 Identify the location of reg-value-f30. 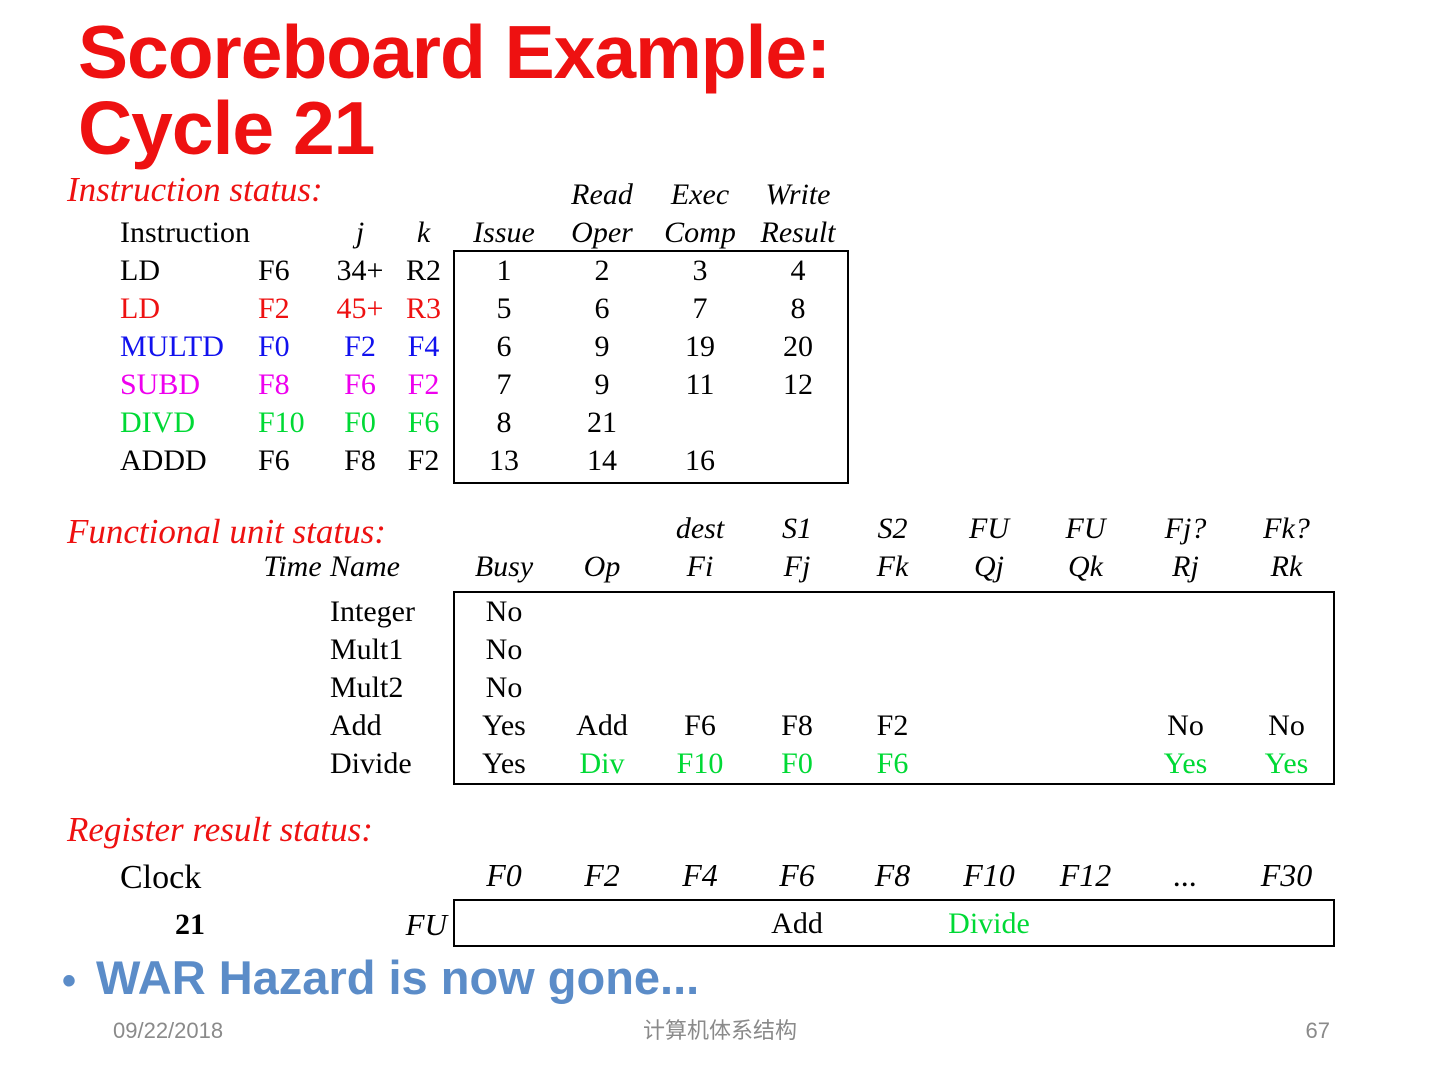
(1286, 924).